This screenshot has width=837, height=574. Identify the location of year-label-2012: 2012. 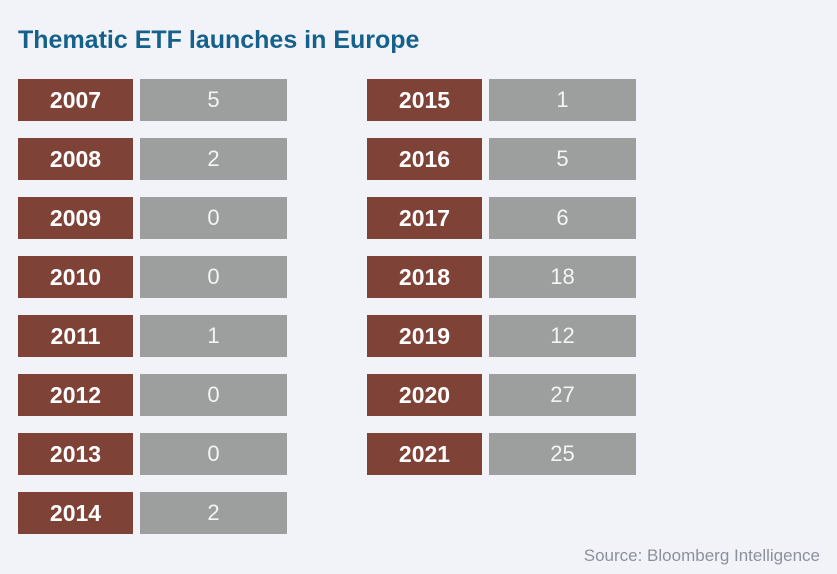
(75, 395).